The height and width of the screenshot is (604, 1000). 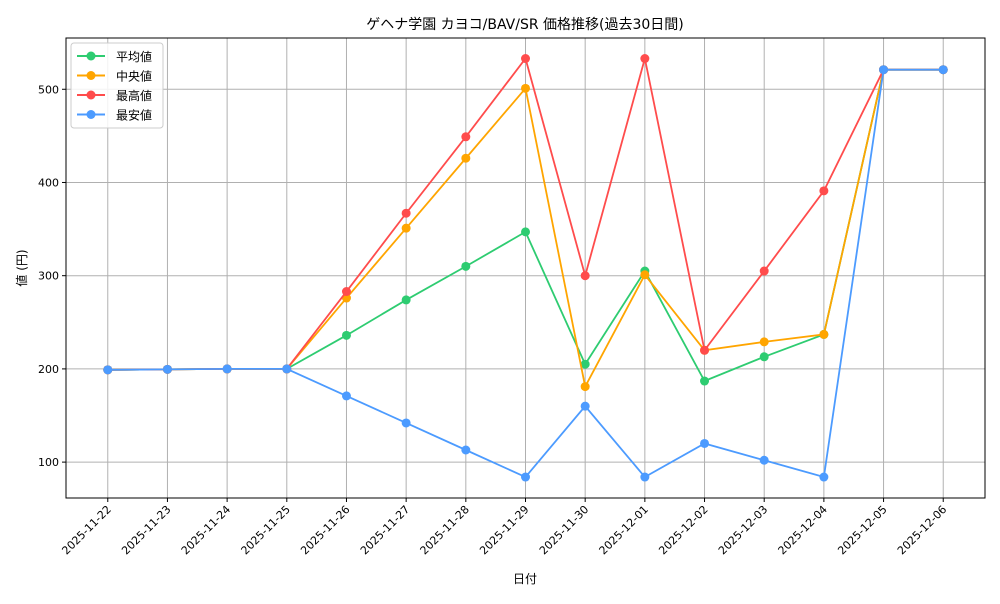 I want to click on y-tick-label: 400, so click(x=48, y=182).